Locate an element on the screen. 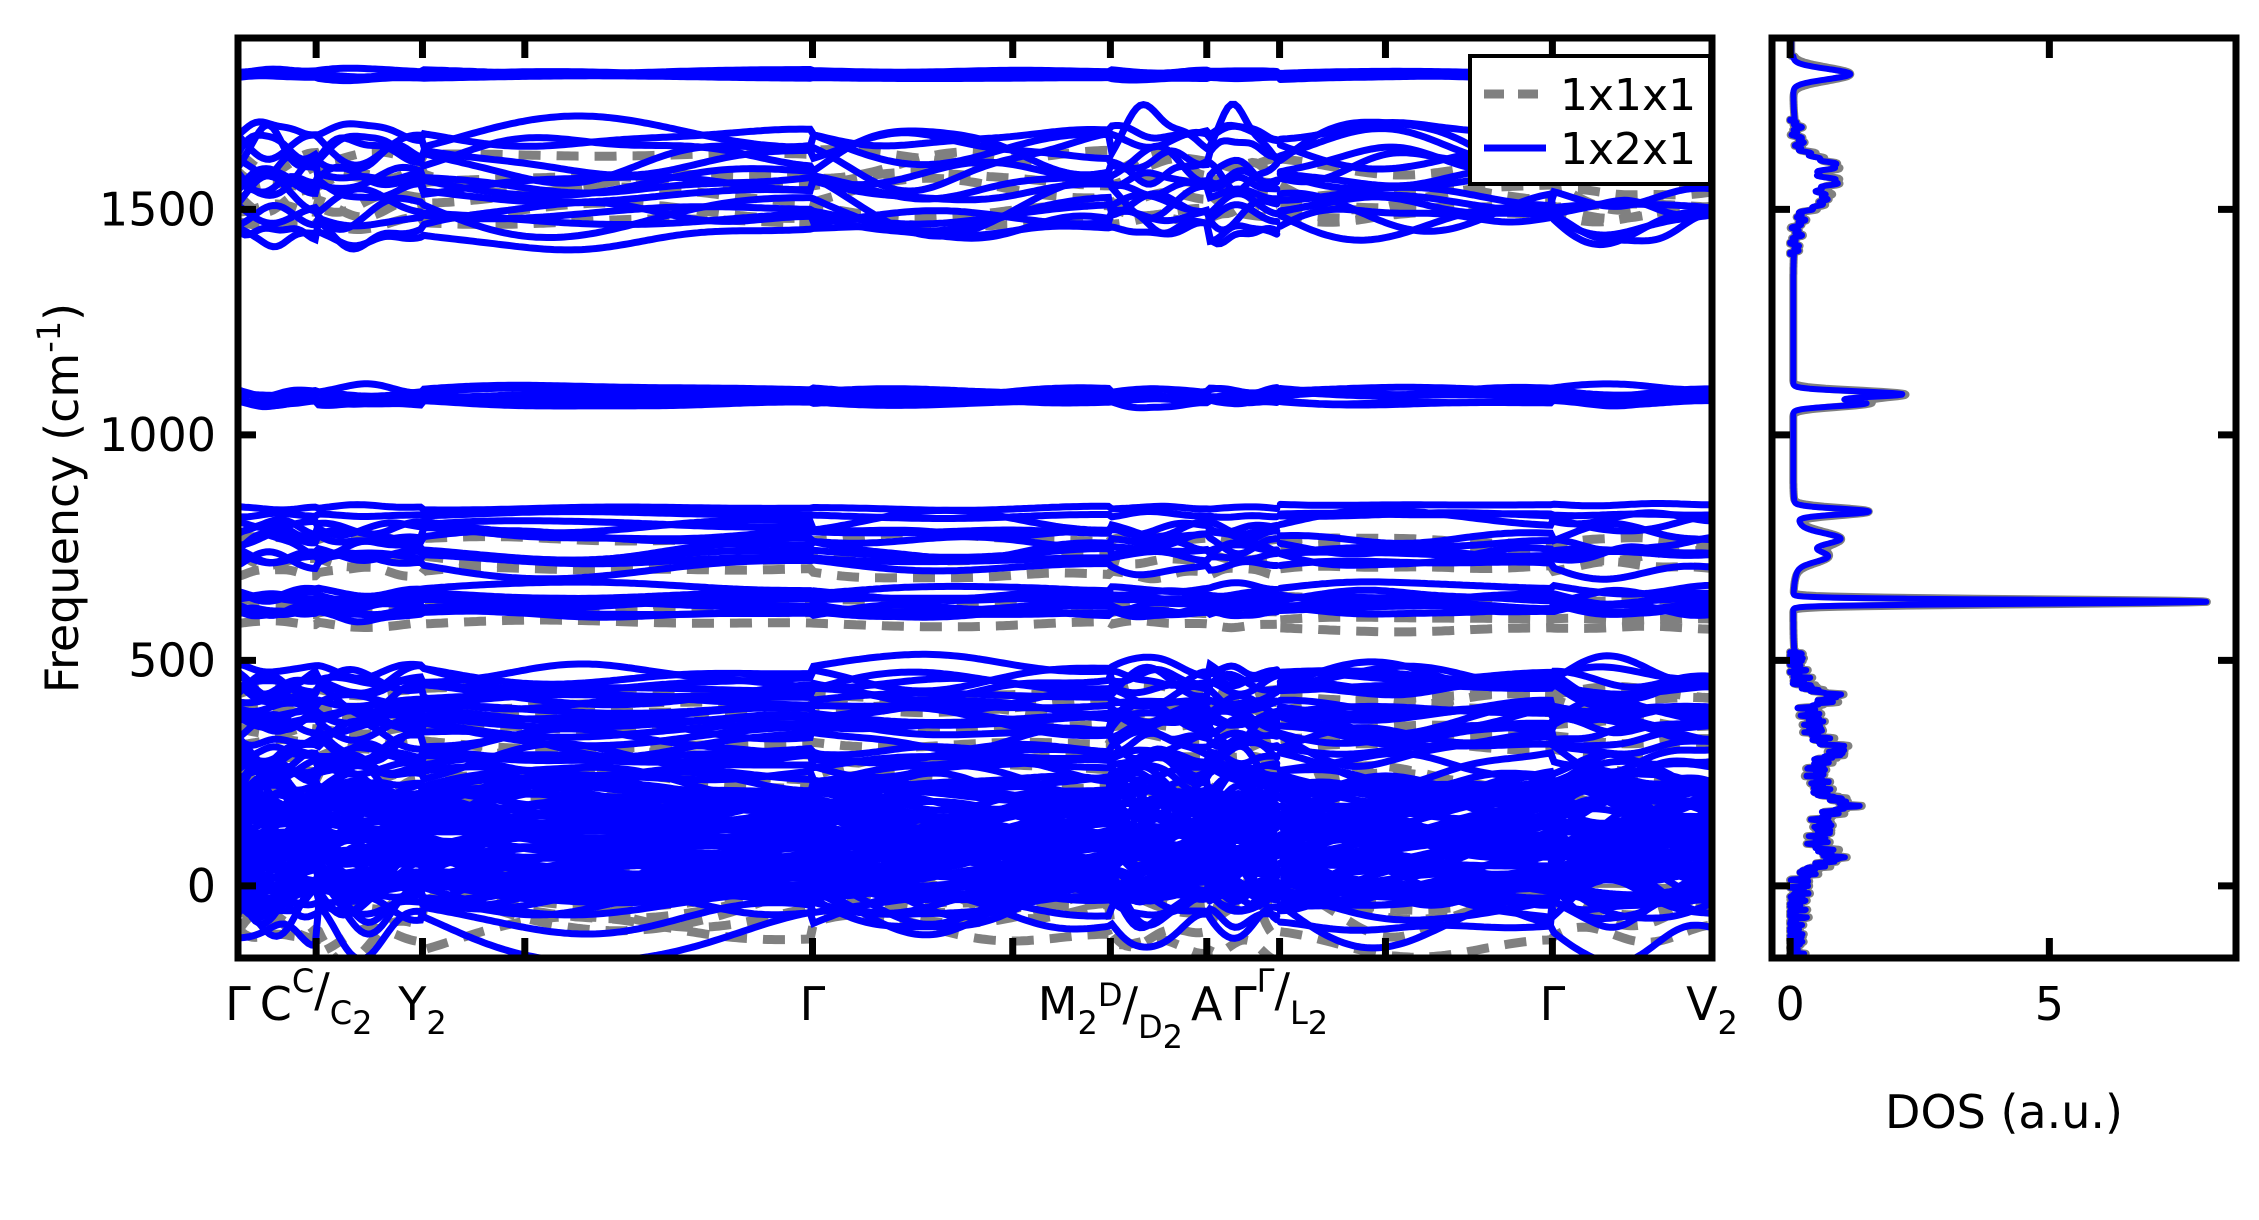 This screenshot has width=2259, height=1220. dos-axis-label: DOS (a.u.) is located at coordinates (2004, 1112).